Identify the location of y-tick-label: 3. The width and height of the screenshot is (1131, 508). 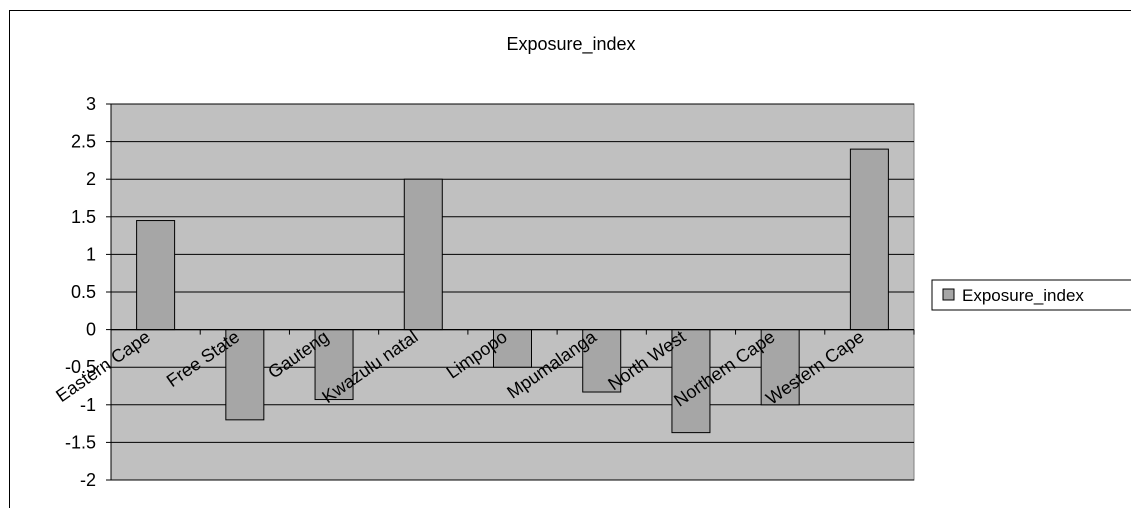
(91, 104).